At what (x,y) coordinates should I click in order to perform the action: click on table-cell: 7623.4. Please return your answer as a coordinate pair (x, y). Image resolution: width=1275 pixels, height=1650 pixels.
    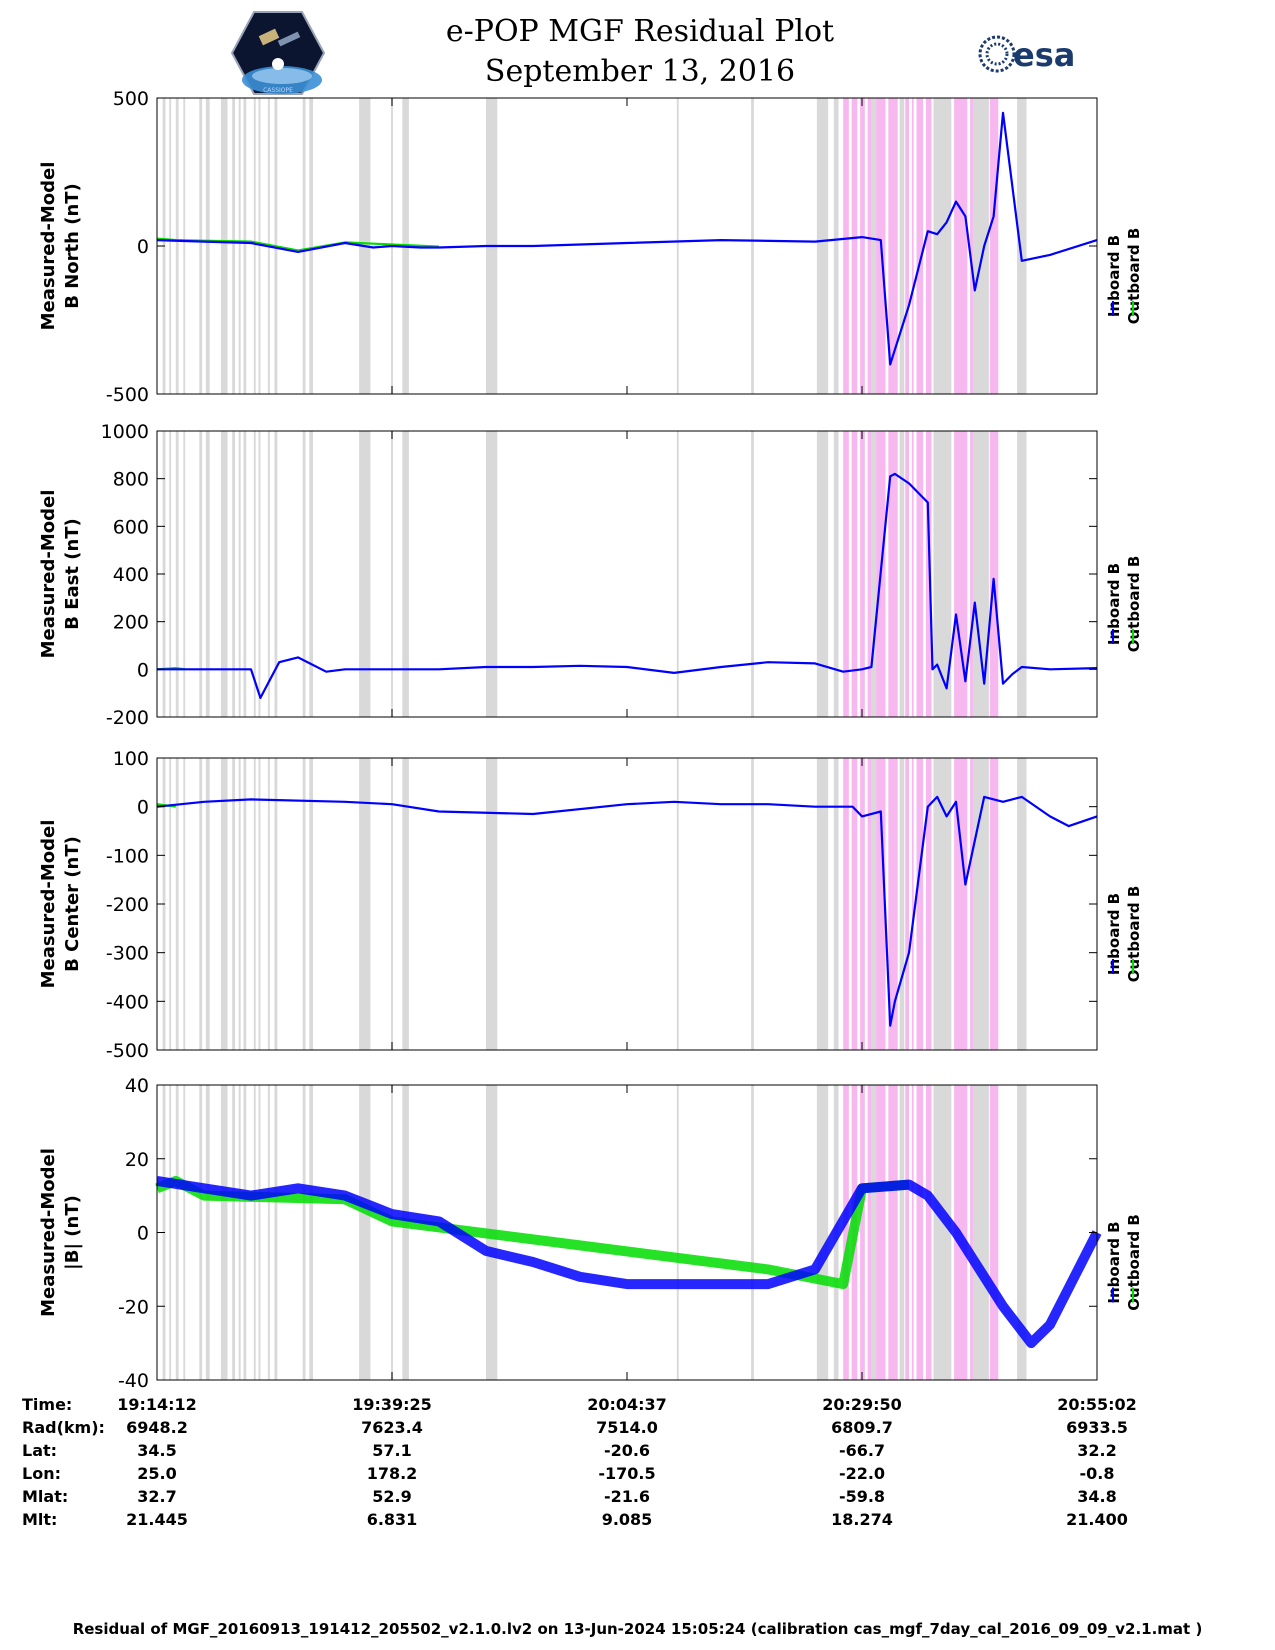
    Looking at the image, I should click on (392, 1427).